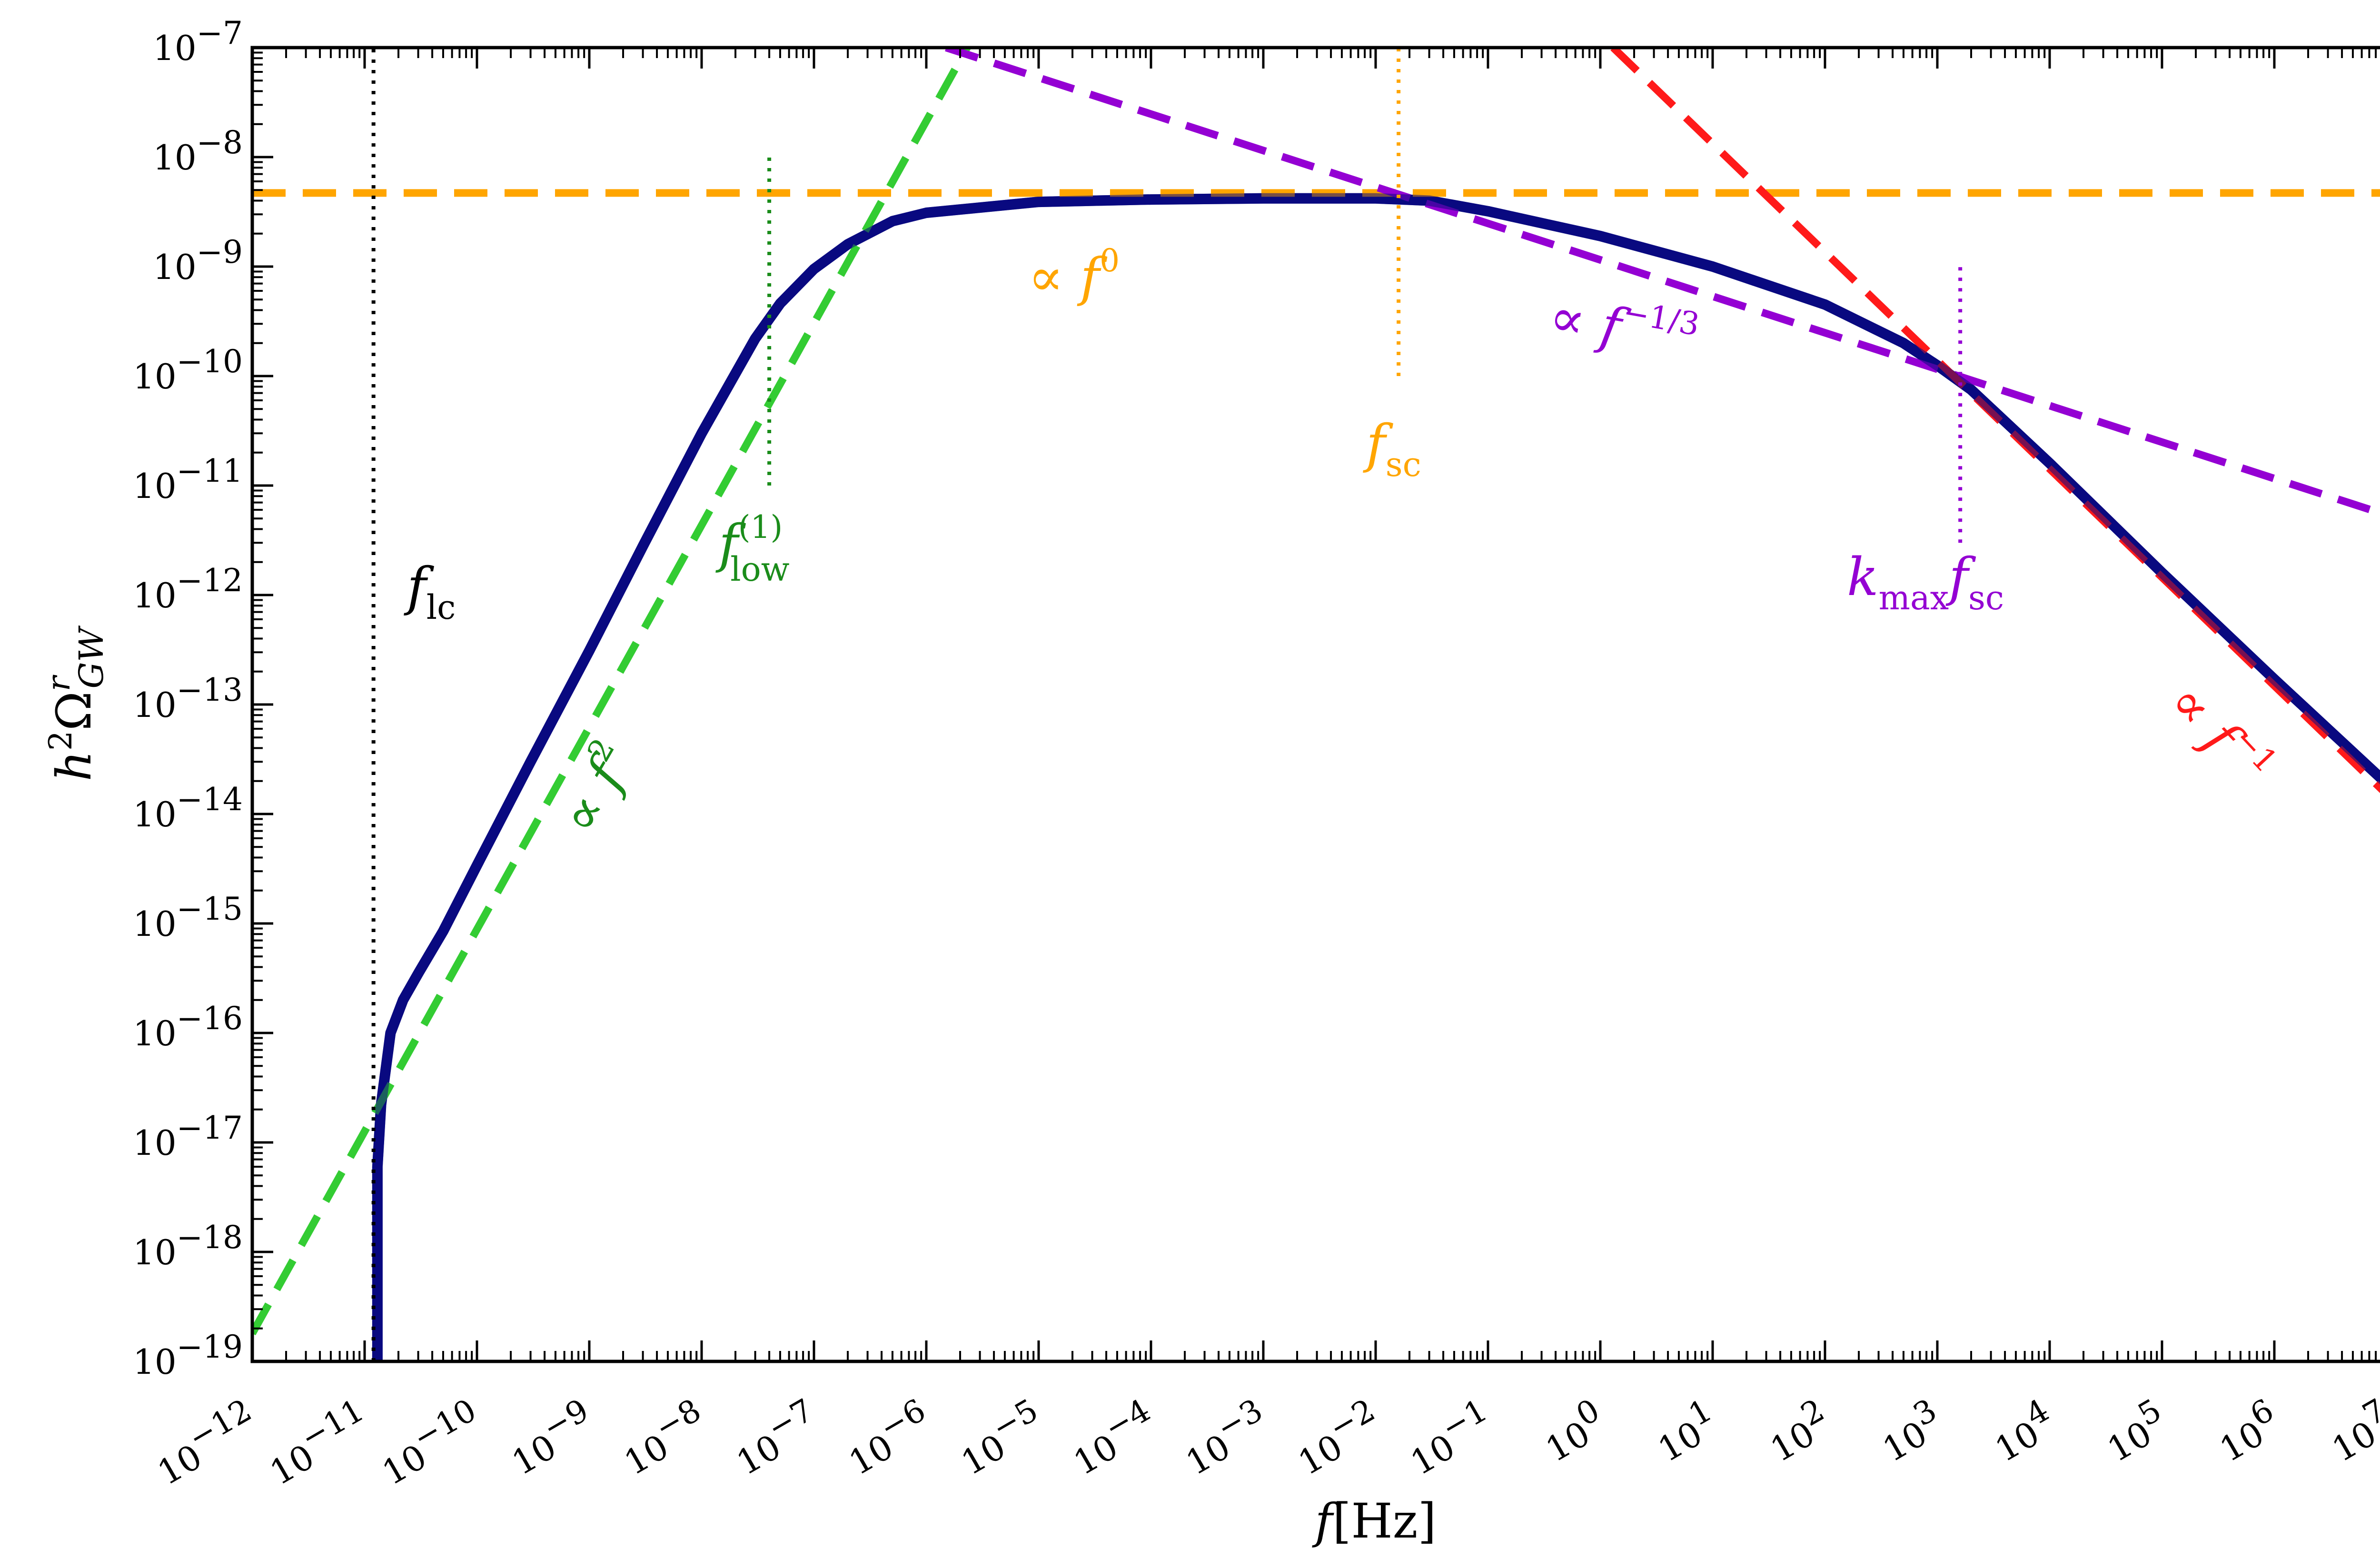 The image size is (2380, 1568). I want to click on y-tick-label: 10⁻¹³, so click(188, 699).